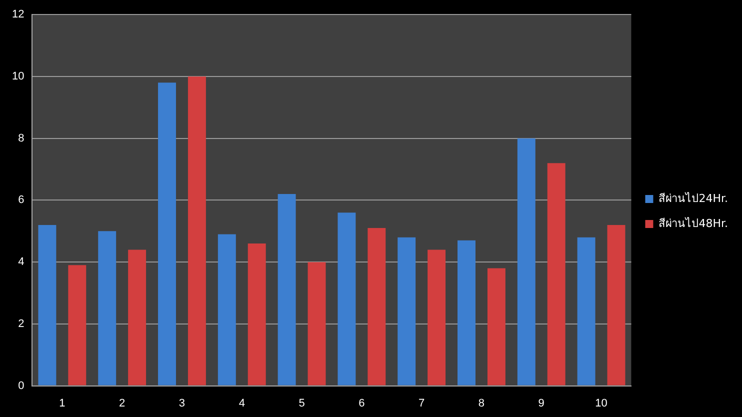 This screenshot has width=742, height=417. What do you see at coordinates (541, 403) in the screenshot?
I see `x-tick-label: 9` at bounding box center [541, 403].